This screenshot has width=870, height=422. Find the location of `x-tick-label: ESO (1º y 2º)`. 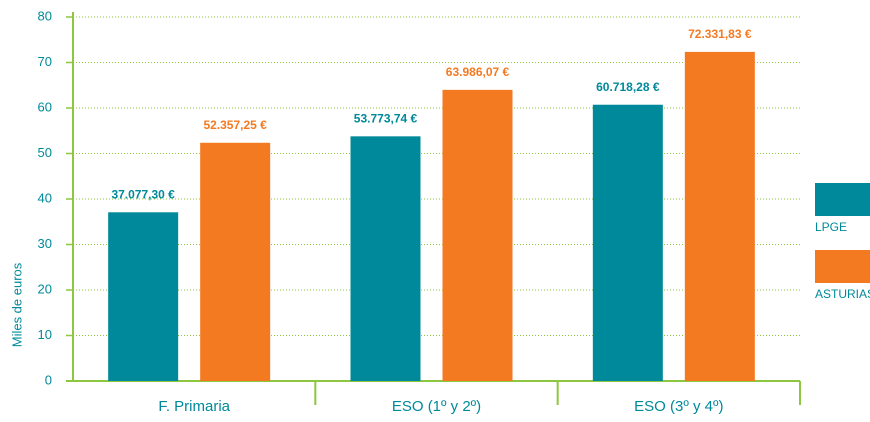

x-tick-label: ESO (1º y 2º) is located at coordinates (436, 406).